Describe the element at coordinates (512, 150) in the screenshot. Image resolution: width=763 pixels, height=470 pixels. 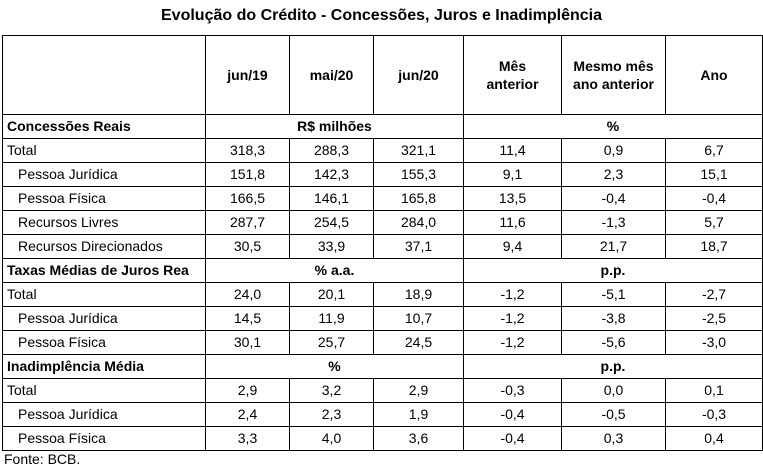
I see `value-cell: 11,4` at that location.